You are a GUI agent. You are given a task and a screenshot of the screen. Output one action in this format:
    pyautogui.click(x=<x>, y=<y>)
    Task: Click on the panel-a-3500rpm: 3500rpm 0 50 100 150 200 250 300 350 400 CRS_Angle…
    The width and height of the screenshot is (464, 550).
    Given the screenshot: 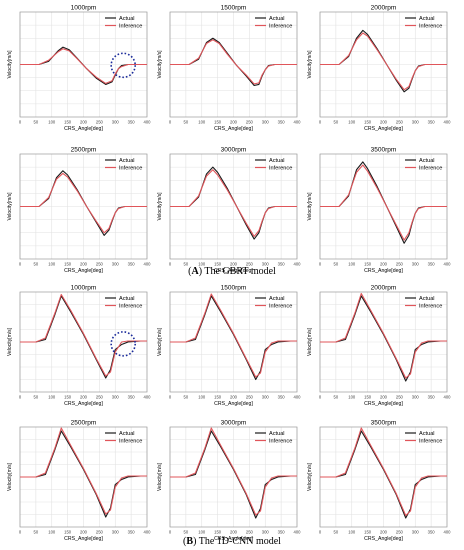 What is the action you would take?
    pyautogui.click(x=379, y=211)
    